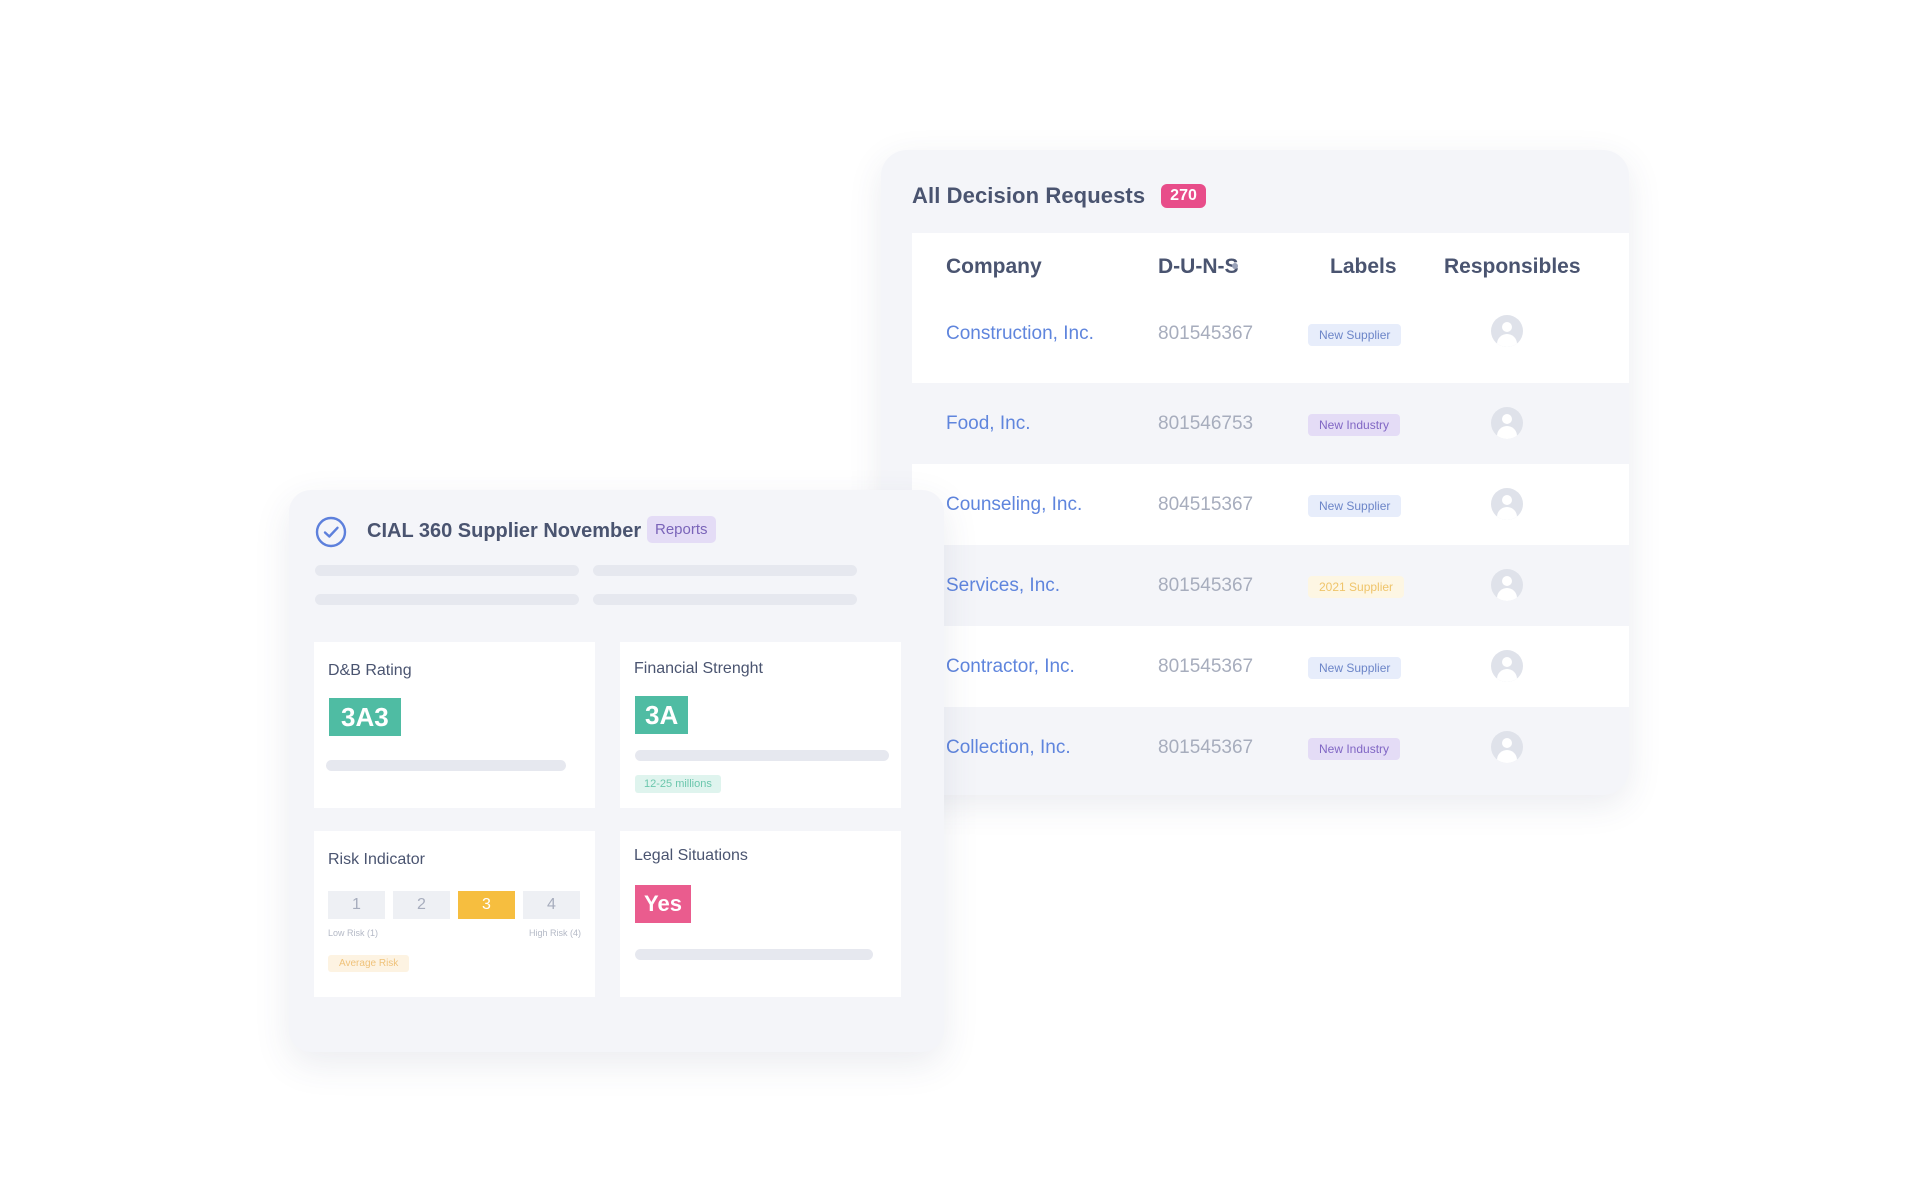 The width and height of the screenshot is (1920, 1200). Describe the element at coordinates (1206, 504) in the screenshot. I see `duns-number: 804515367` at that location.